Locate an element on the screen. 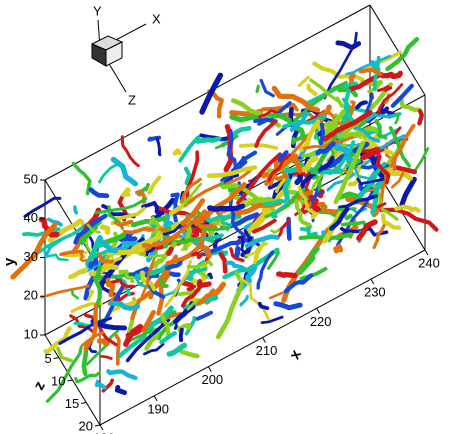  x-tick-label: 180 is located at coordinates (104, 432).